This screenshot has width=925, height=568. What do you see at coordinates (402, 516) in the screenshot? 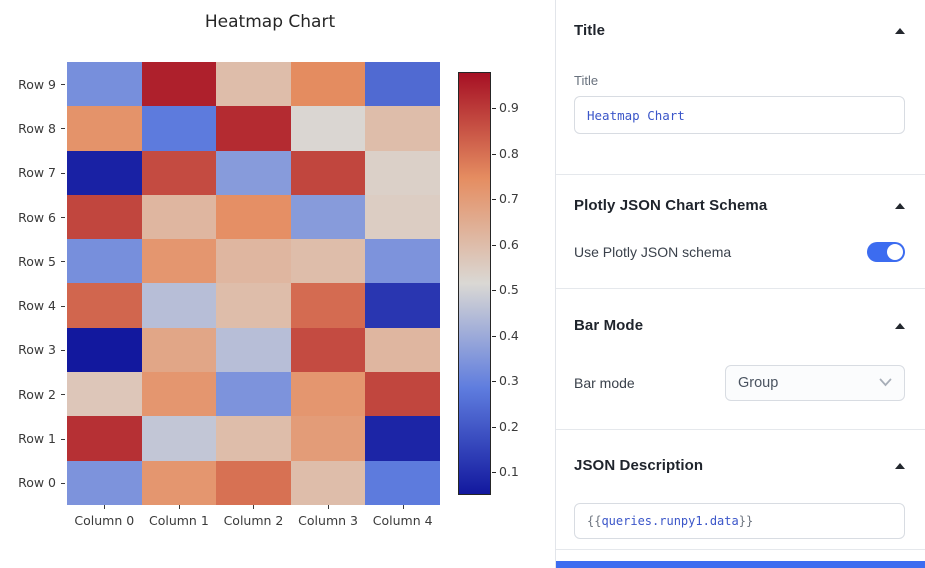
I see `x-axis-label: Column 4` at bounding box center [402, 516].